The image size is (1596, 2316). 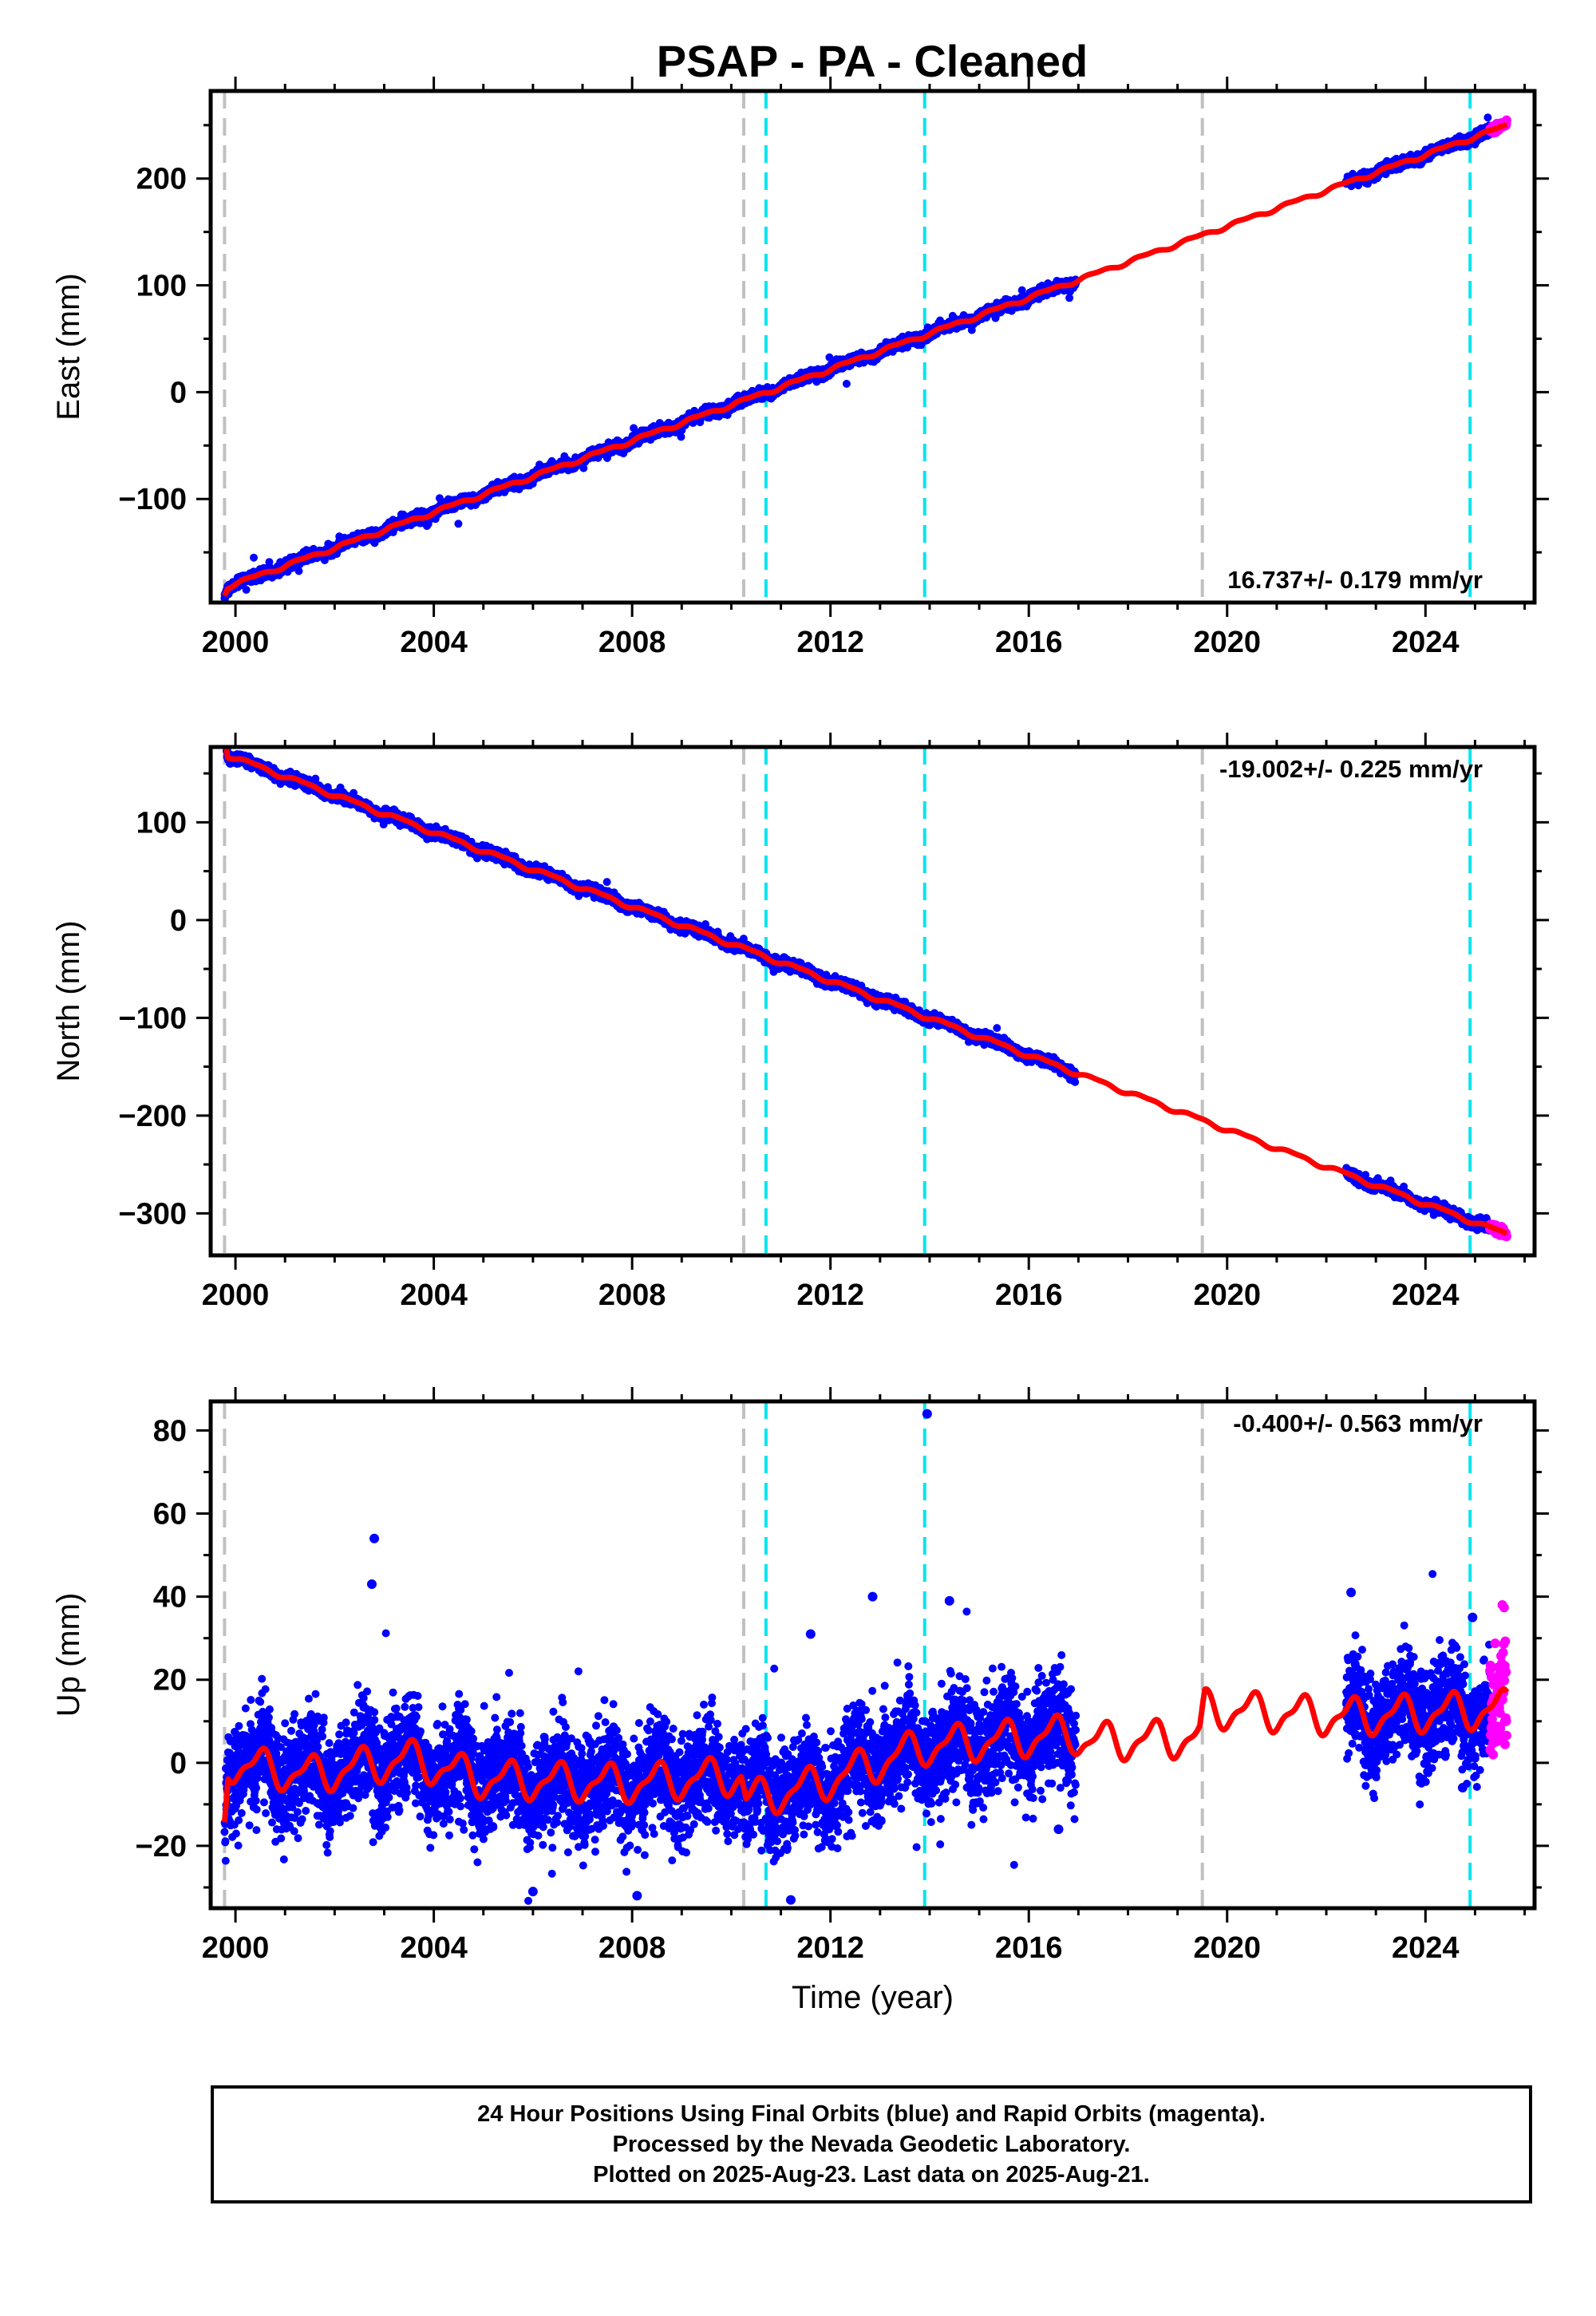 I want to click on y-axis-label: North (mm), so click(x=68, y=1001).